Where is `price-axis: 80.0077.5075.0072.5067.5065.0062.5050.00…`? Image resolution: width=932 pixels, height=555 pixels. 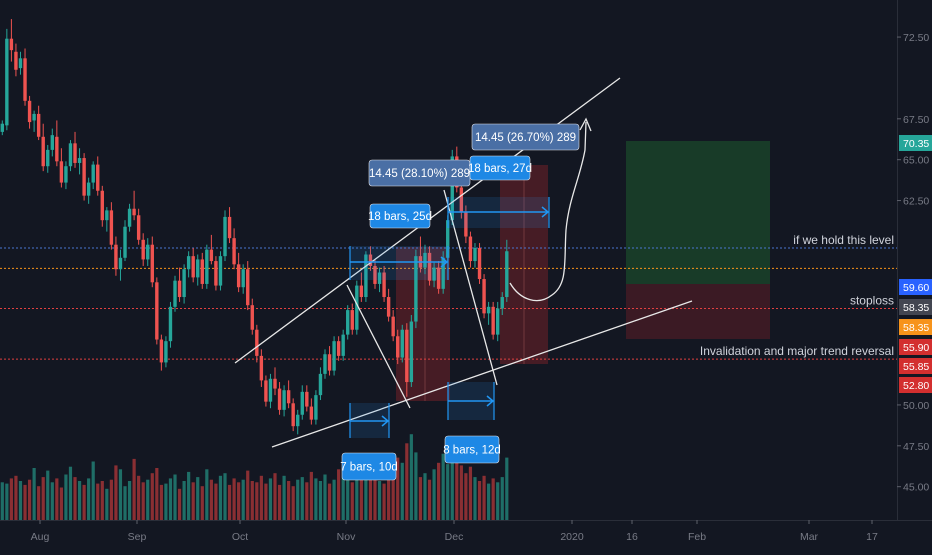 price-axis: 80.0077.5075.0072.5067.5065.0062.5050.00… is located at coordinates (914, 247).